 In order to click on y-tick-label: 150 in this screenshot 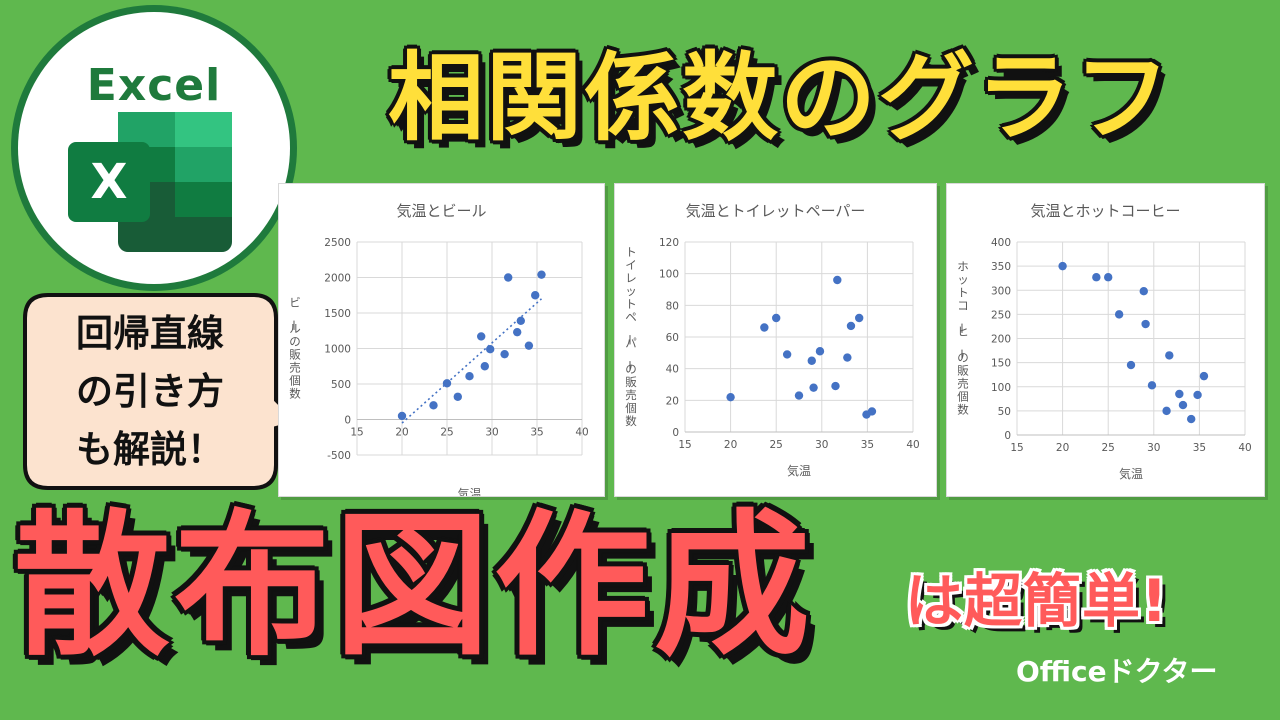, I will do `click(1001, 364)`.